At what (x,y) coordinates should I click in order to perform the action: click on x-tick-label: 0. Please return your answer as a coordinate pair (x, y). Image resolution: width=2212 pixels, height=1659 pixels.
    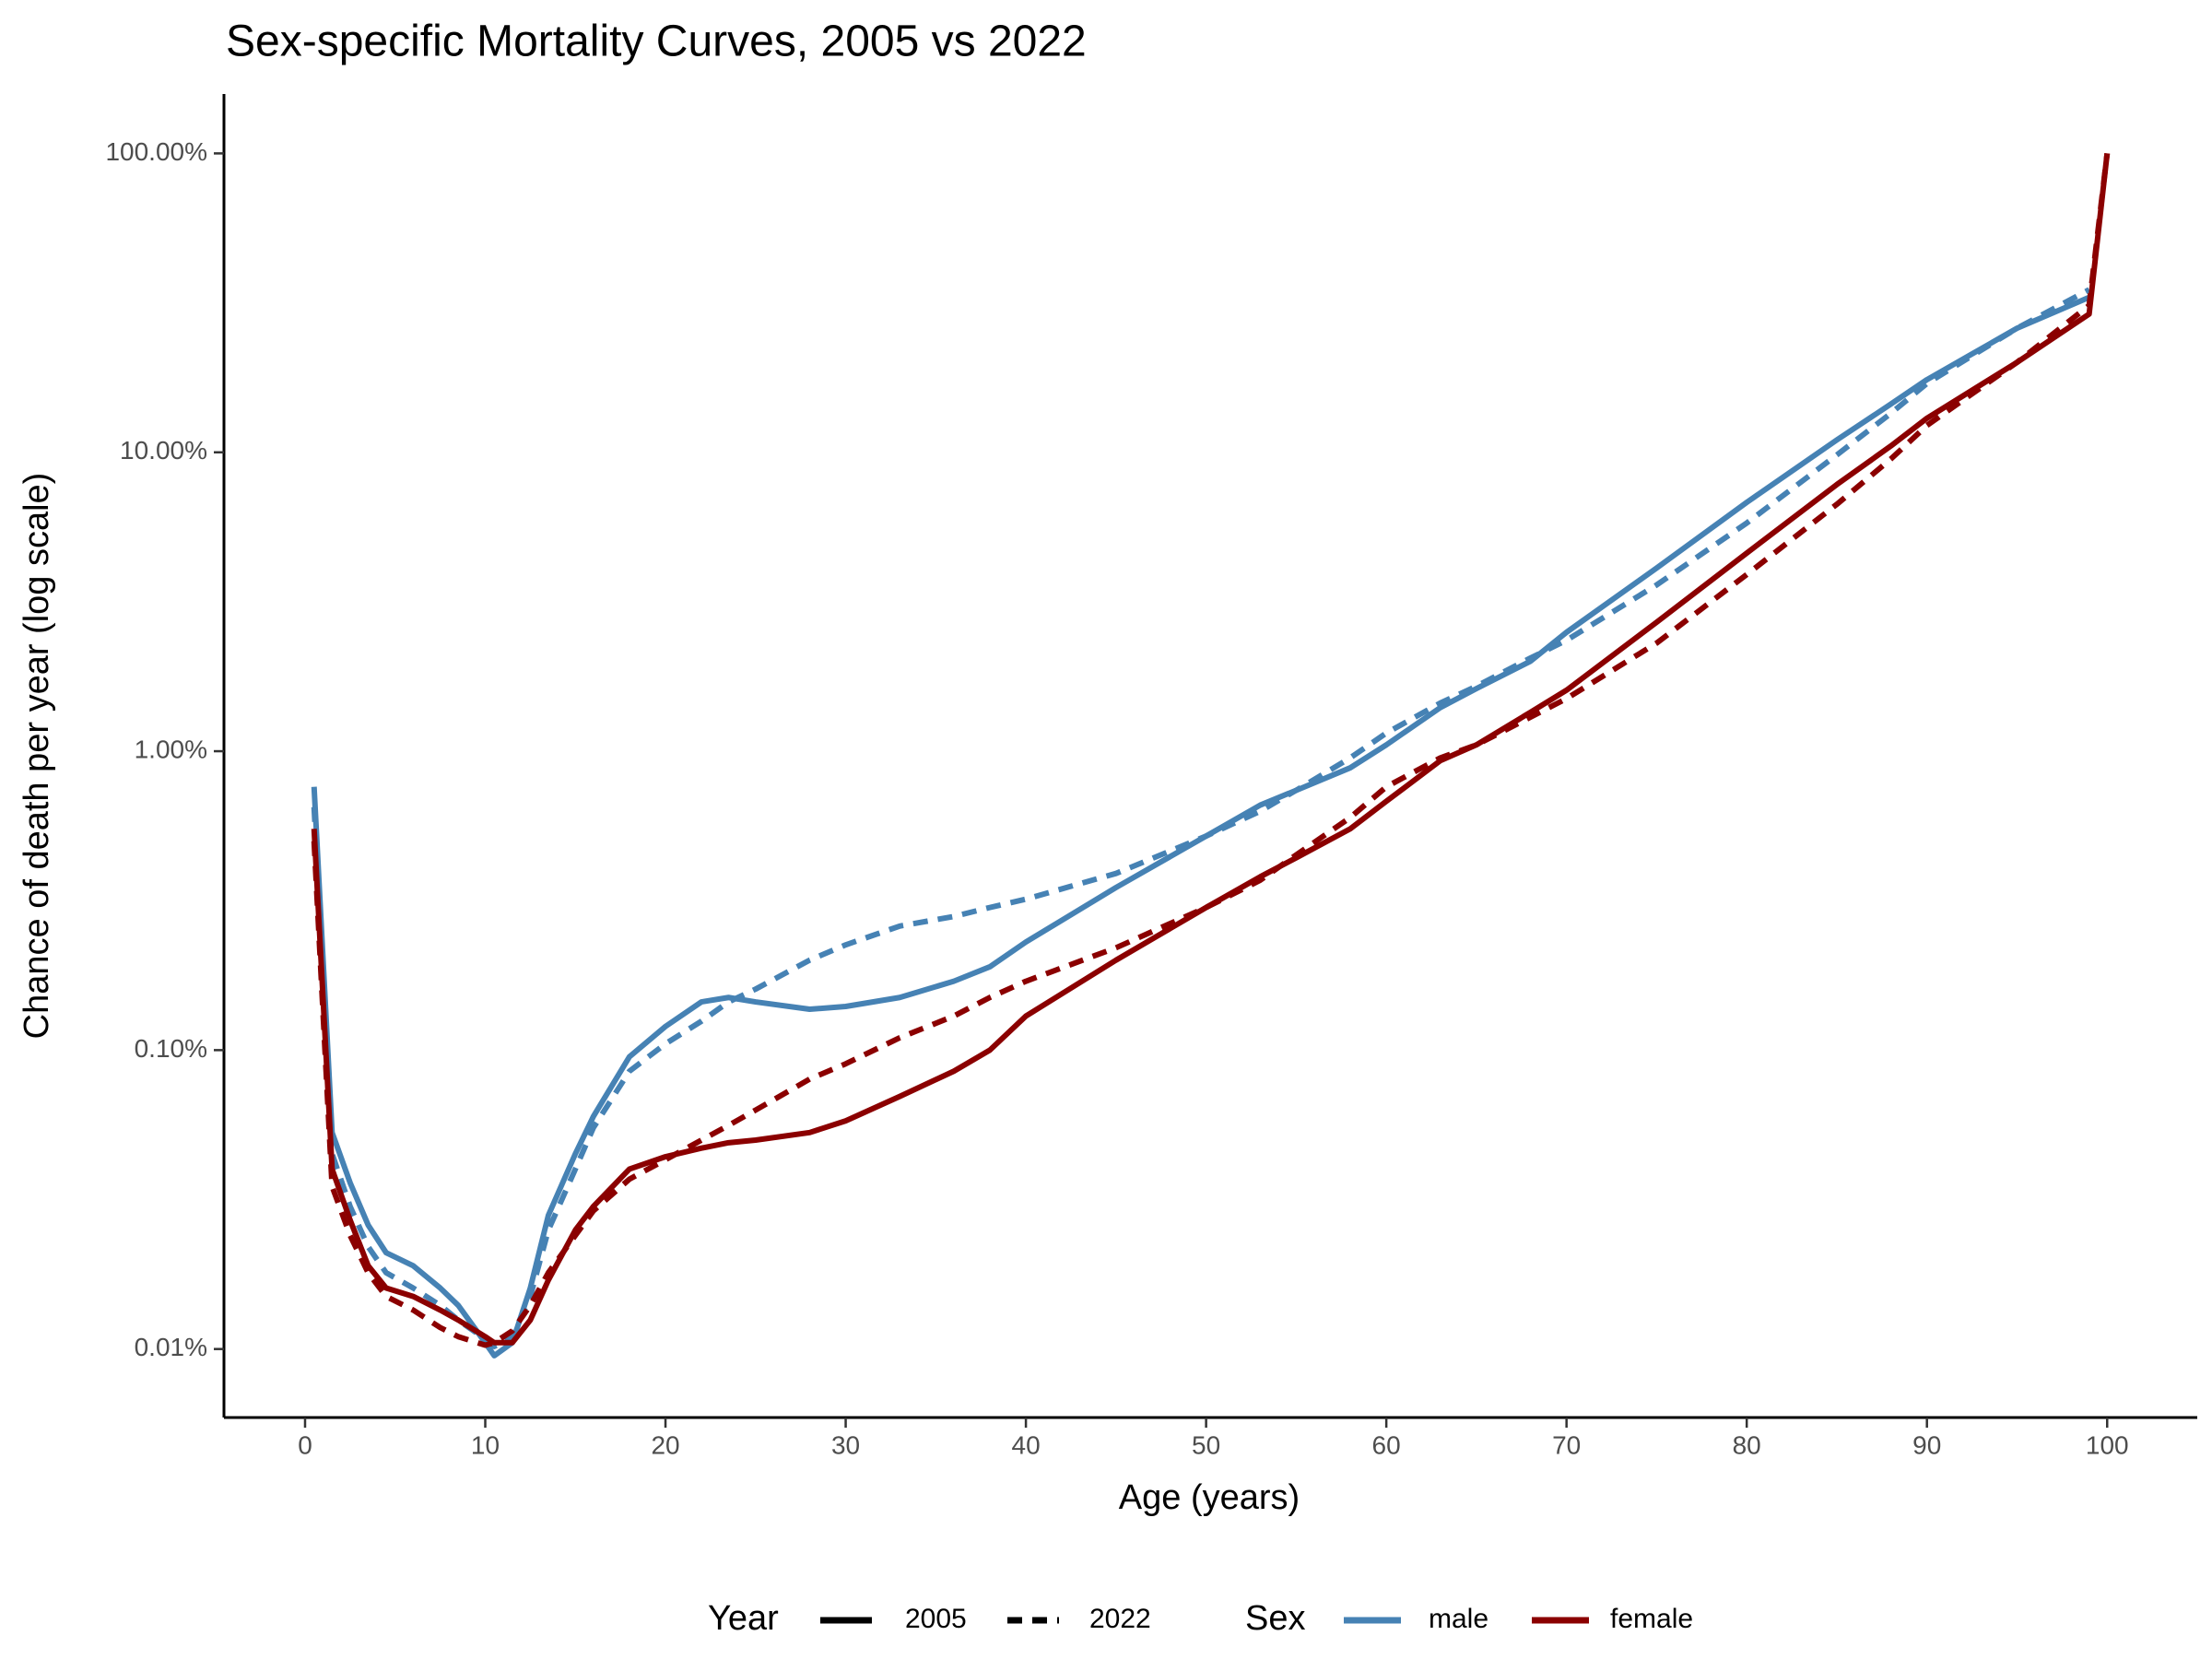
    Looking at the image, I should click on (305, 1444).